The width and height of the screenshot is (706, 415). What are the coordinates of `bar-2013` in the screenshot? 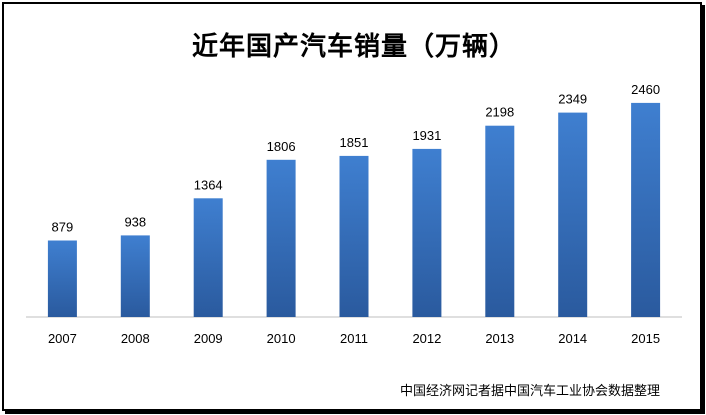 It's located at (500, 221).